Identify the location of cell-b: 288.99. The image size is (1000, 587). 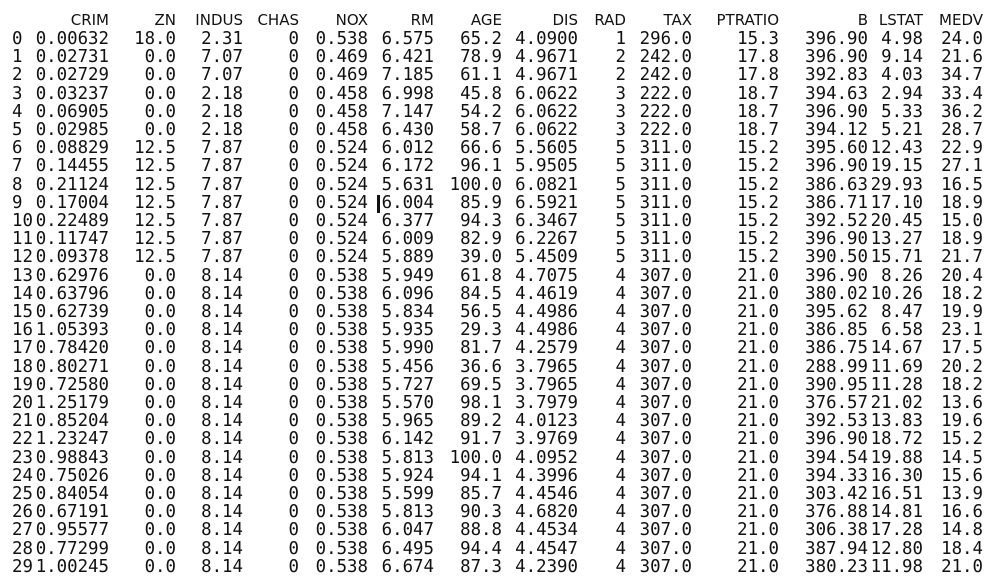
(836, 366).